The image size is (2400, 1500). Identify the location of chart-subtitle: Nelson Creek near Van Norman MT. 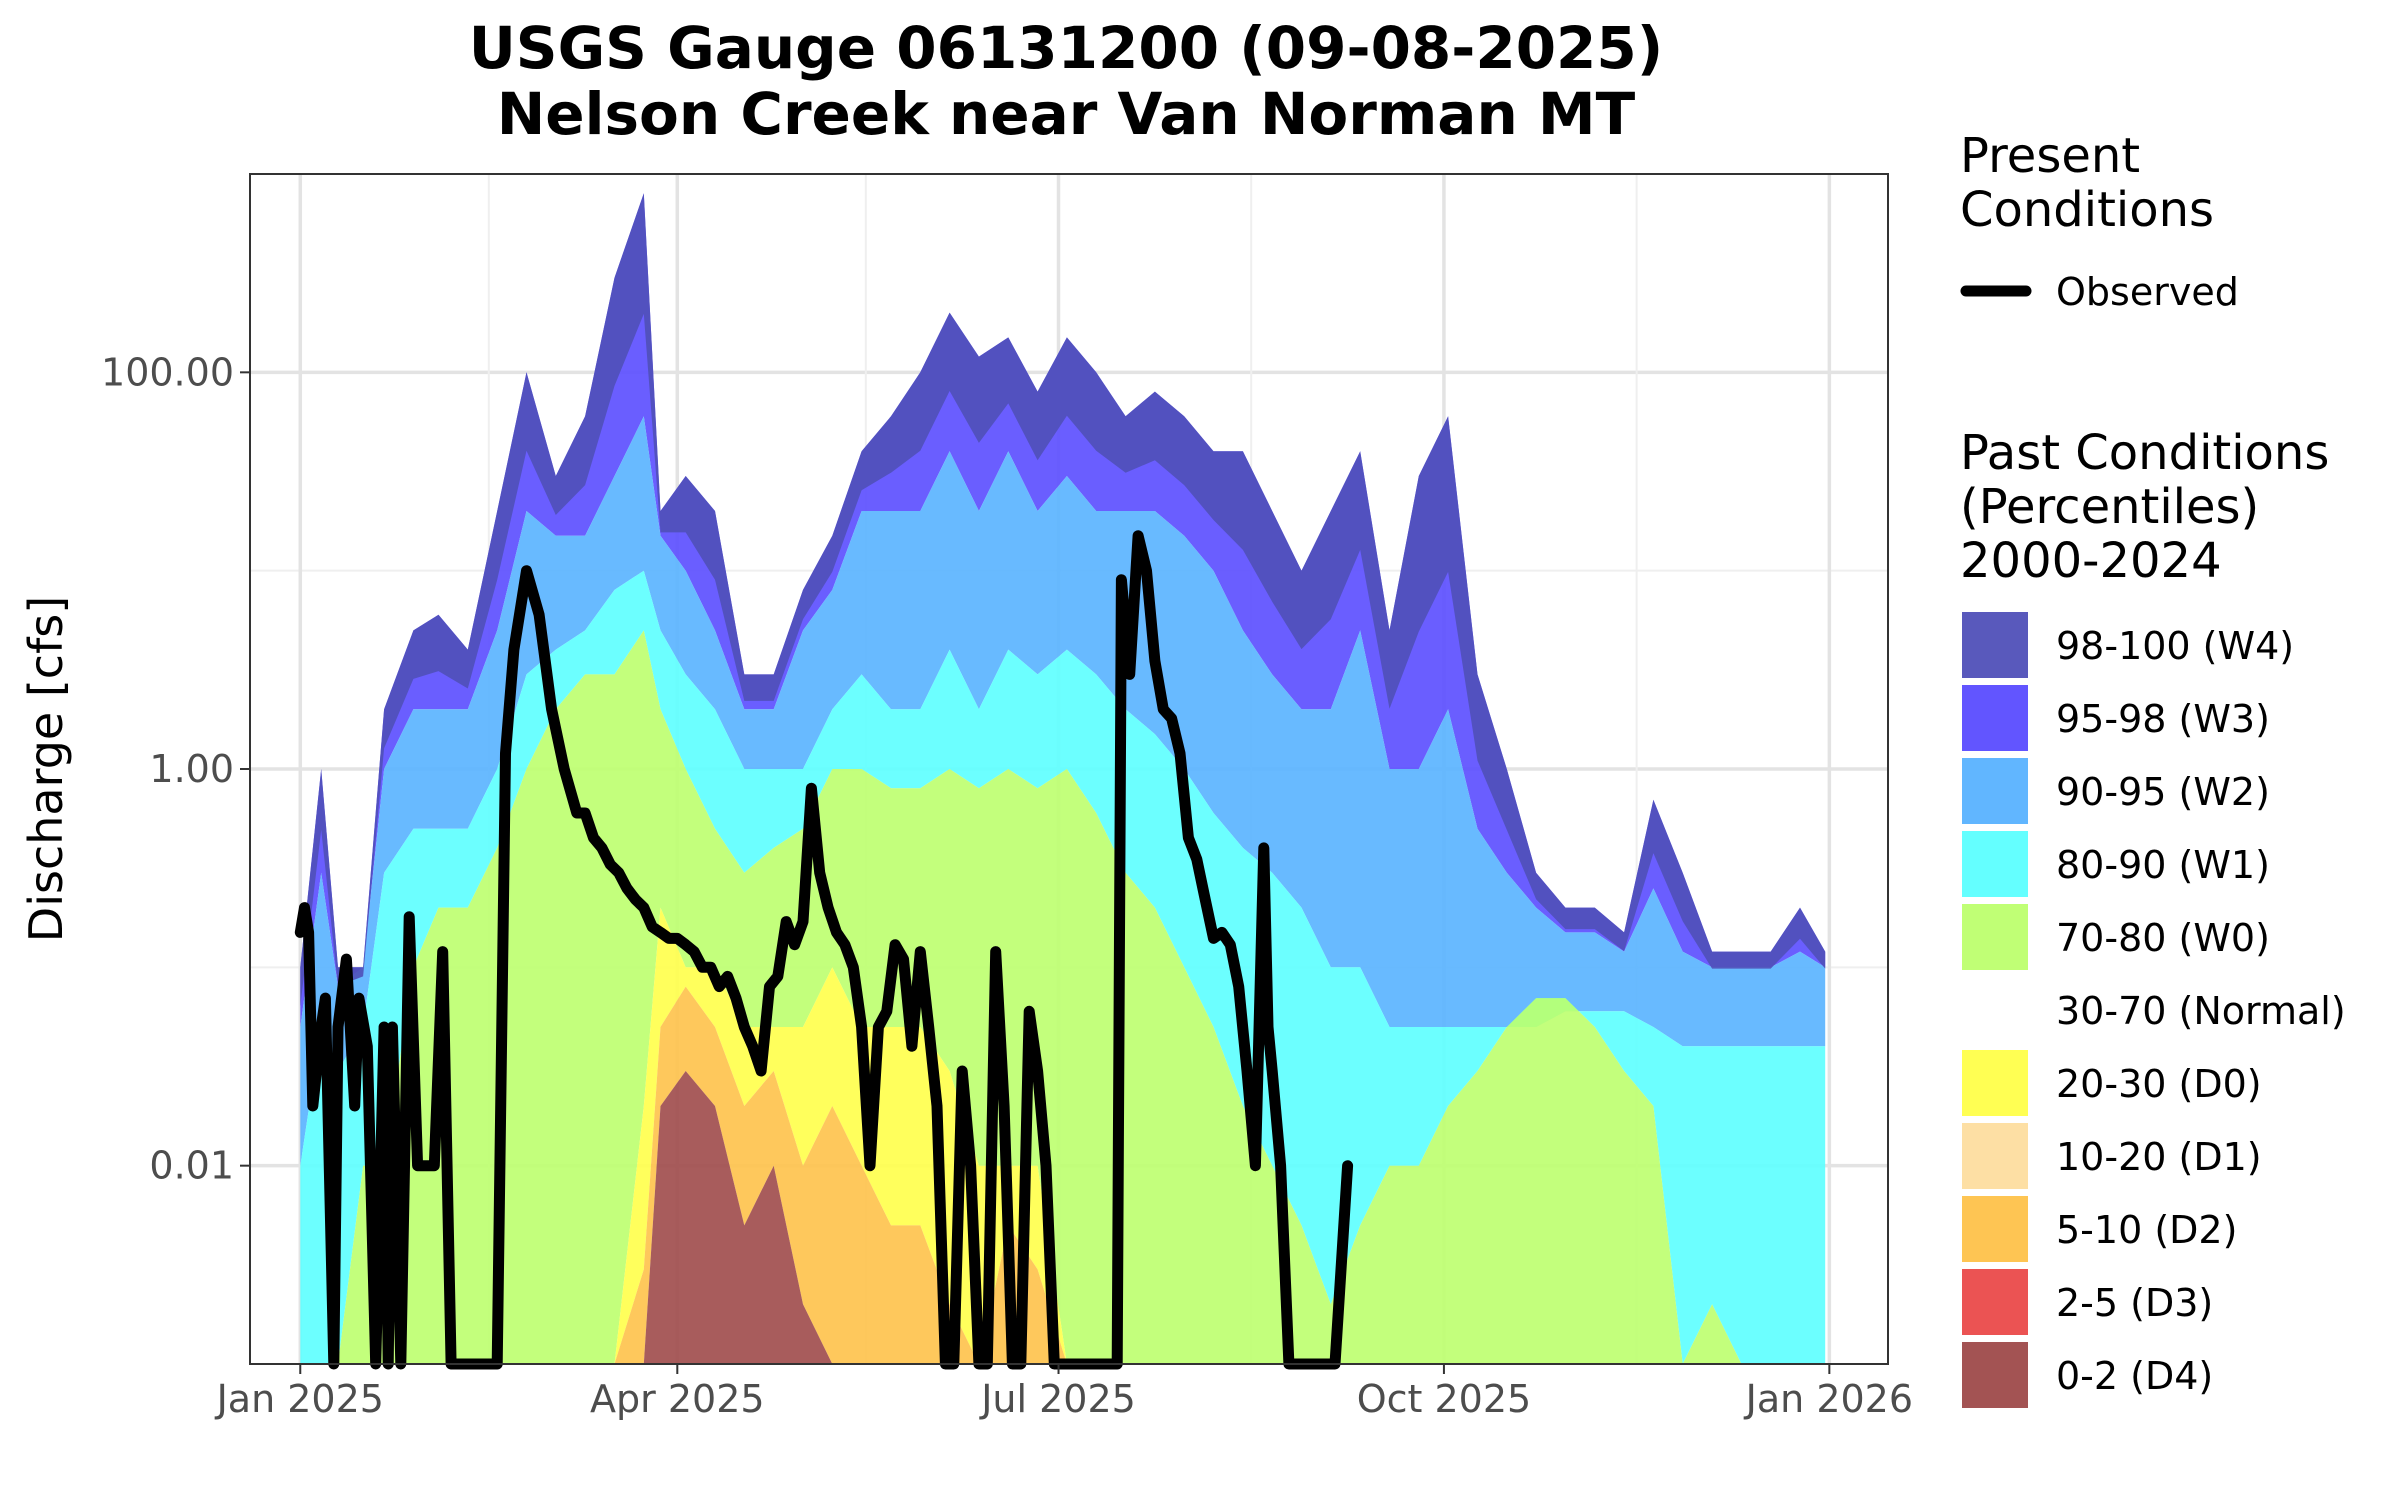
(1066, 114).